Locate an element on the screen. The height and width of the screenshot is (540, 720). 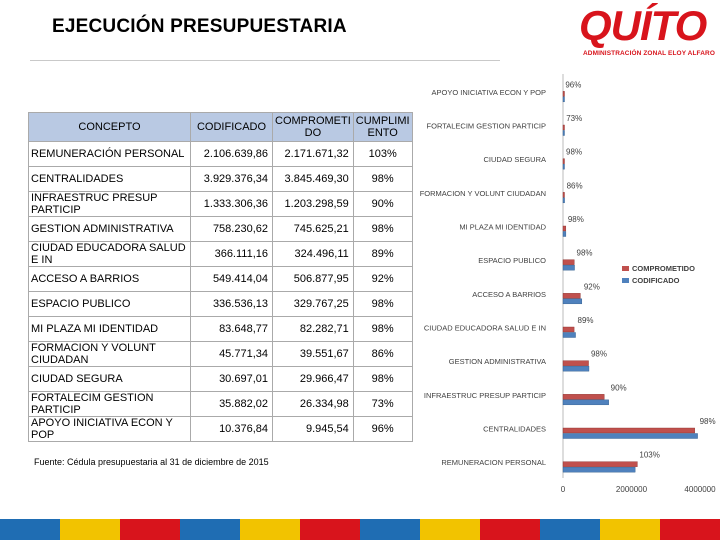
codificado-cell: 366.111,16 is located at coordinates (231, 254).